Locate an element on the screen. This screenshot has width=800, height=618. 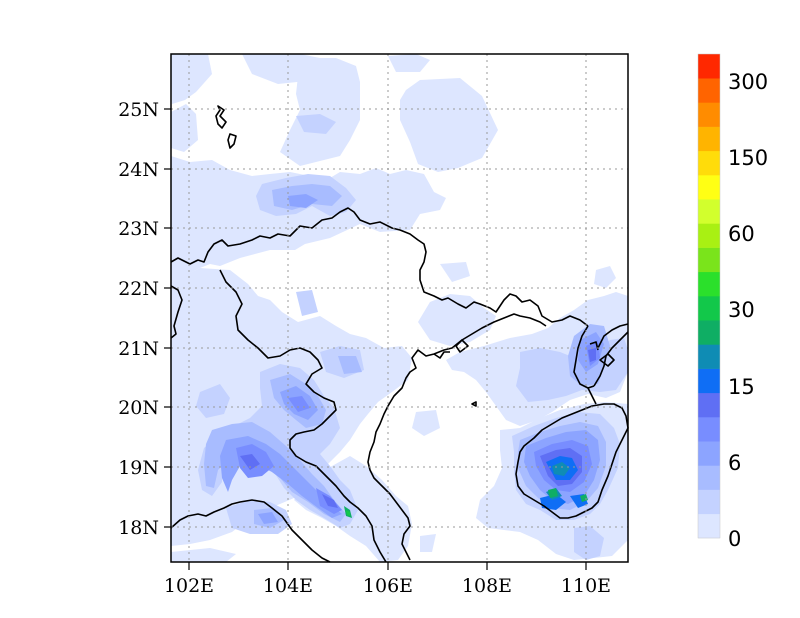
colorbar-frame is located at coordinates (709, 296).